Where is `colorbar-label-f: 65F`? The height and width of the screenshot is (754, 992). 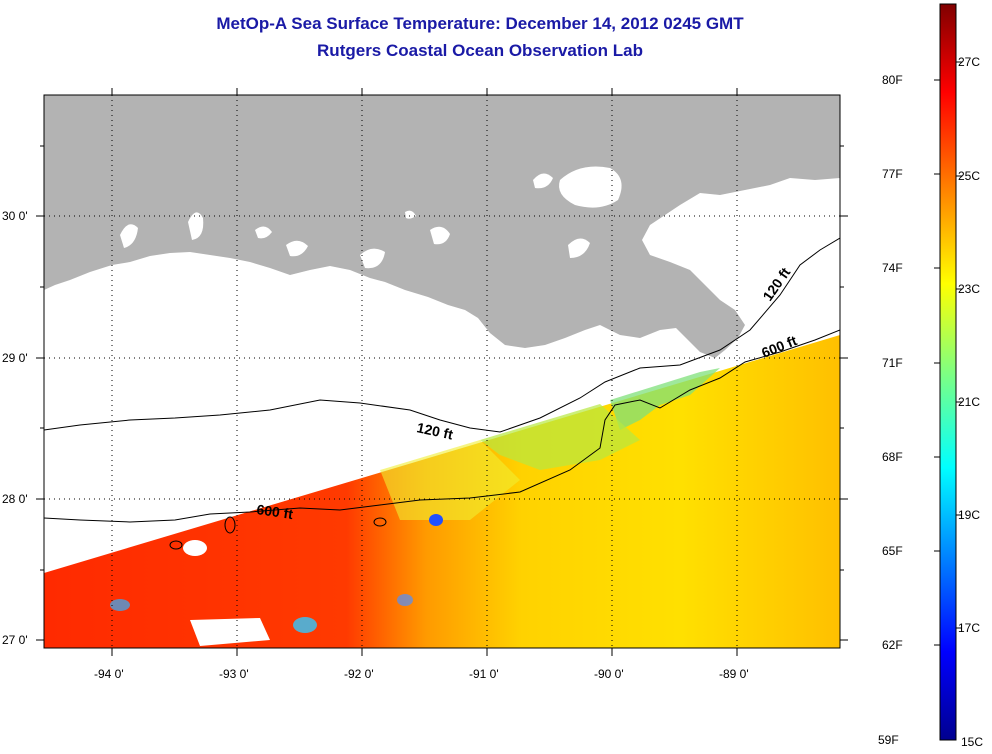 colorbar-label-f: 65F is located at coordinates (892, 551).